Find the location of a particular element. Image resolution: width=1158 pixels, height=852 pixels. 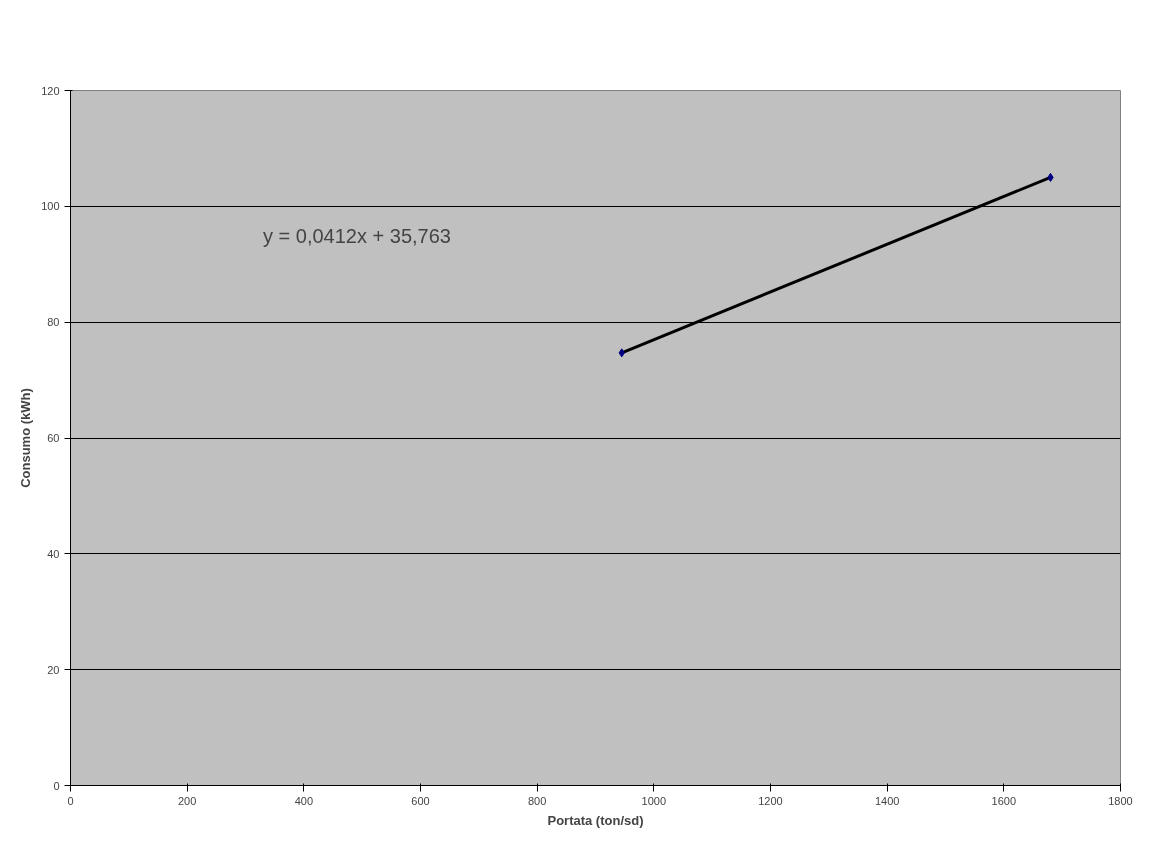

x-tick-label: 400 is located at coordinates (304, 800).